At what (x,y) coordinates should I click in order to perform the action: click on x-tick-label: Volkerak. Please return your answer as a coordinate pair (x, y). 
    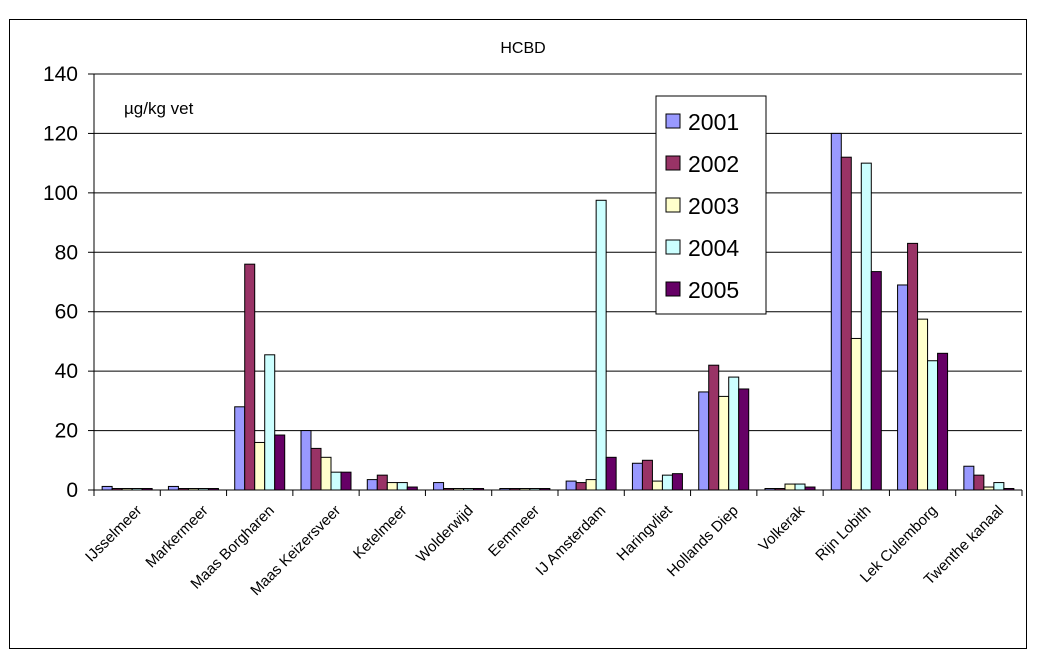
    Looking at the image, I should click on (781, 528).